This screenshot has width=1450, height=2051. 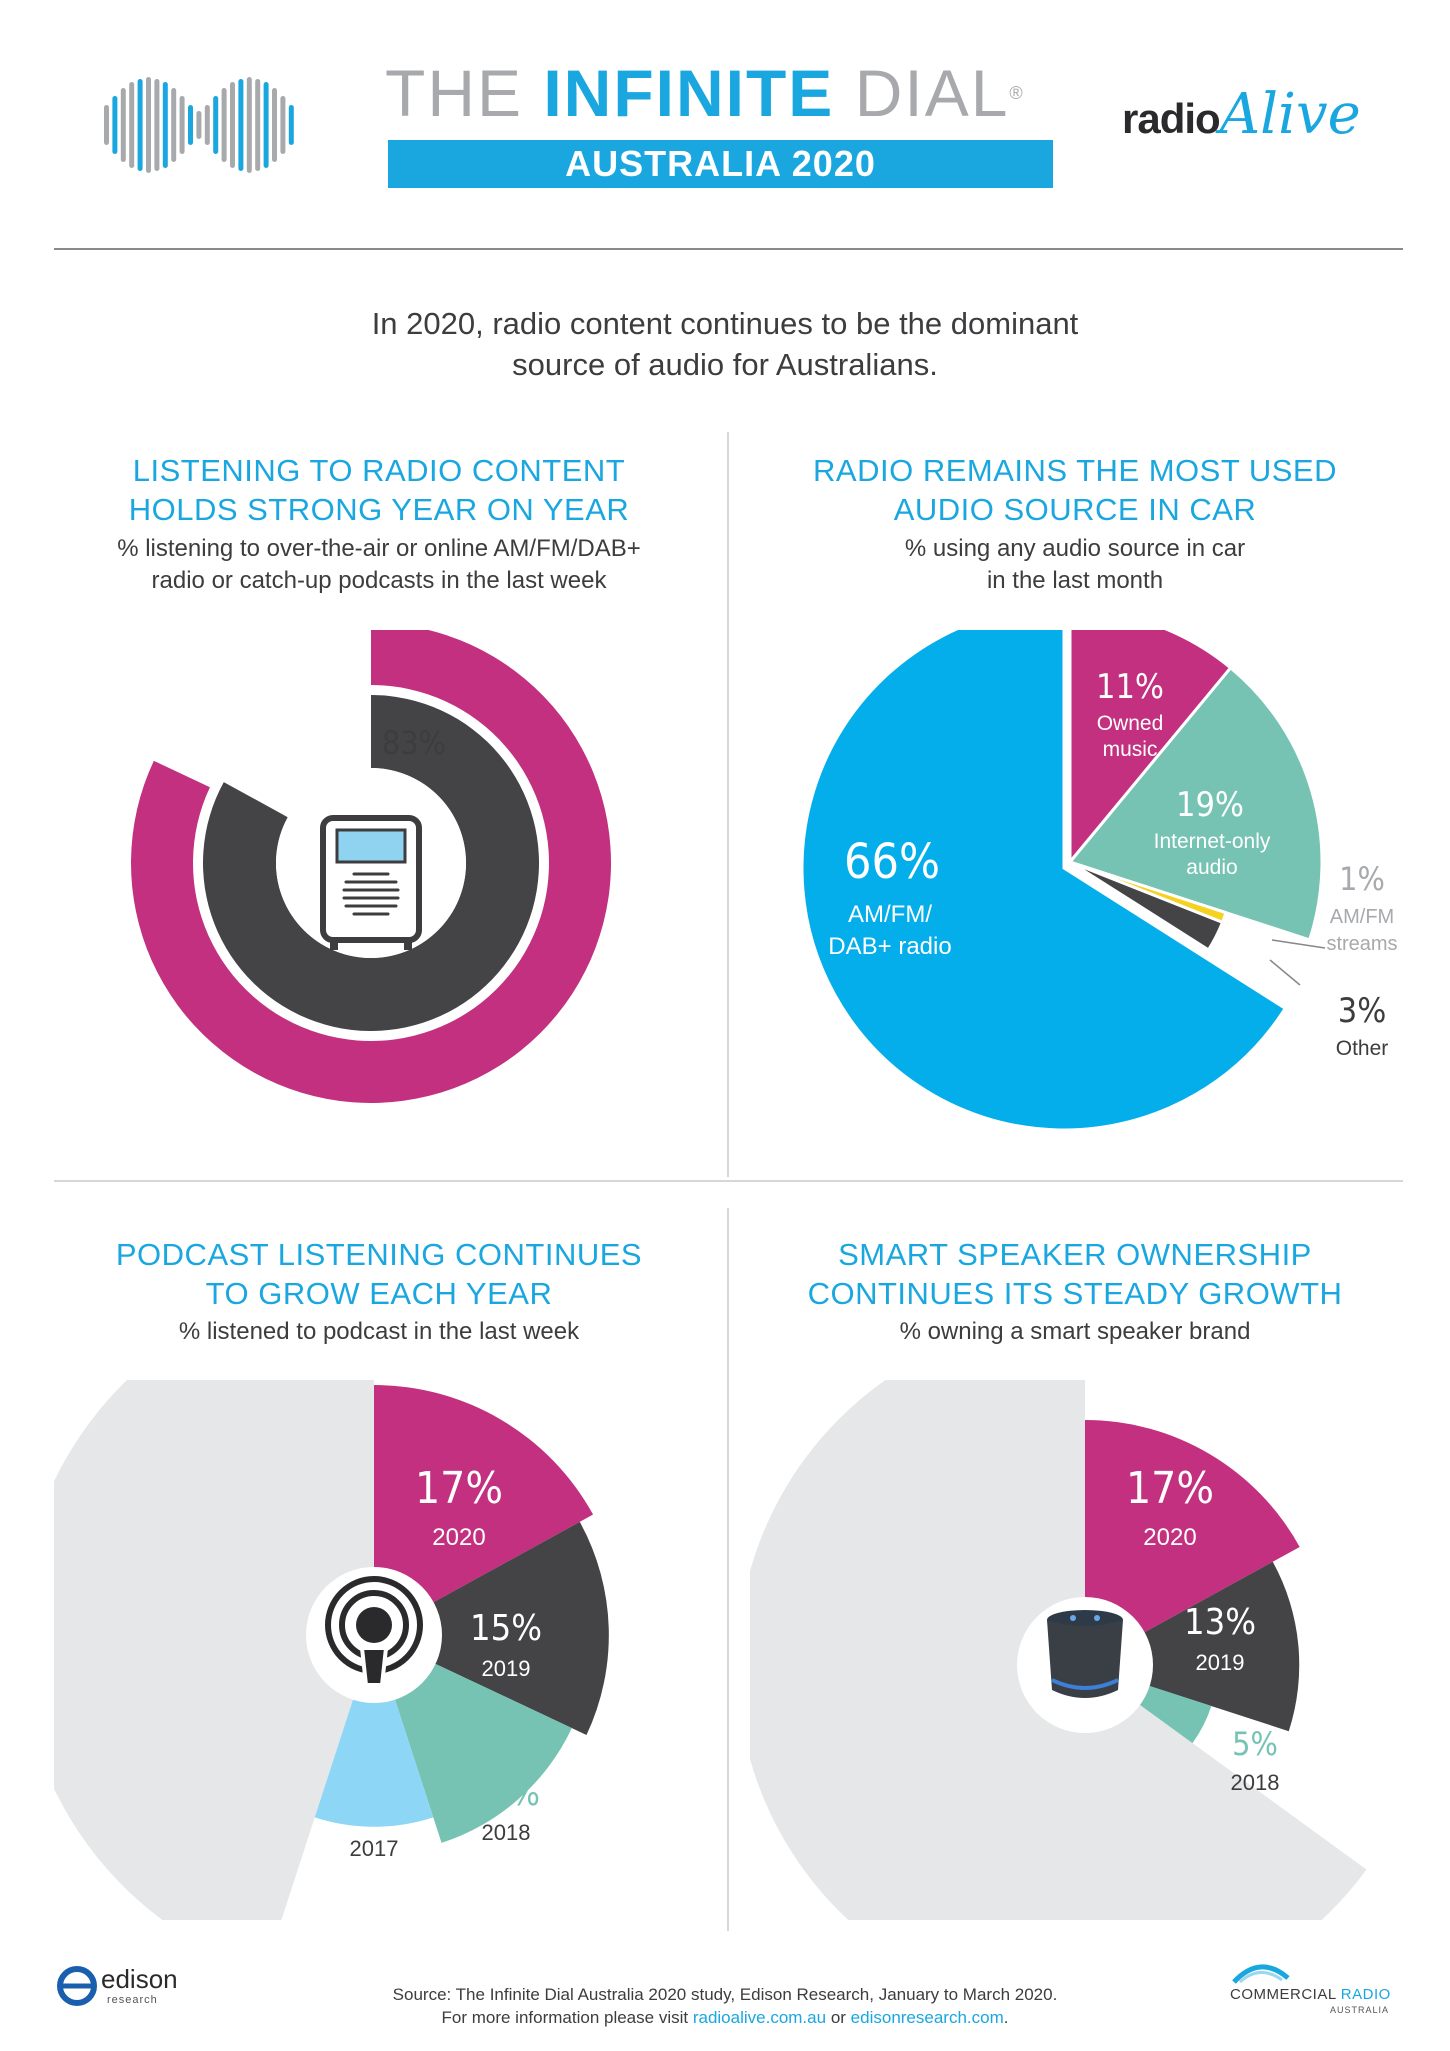 What do you see at coordinates (139, 1979) in the screenshot?
I see `edison-logo-text: edison` at bounding box center [139, 1979].